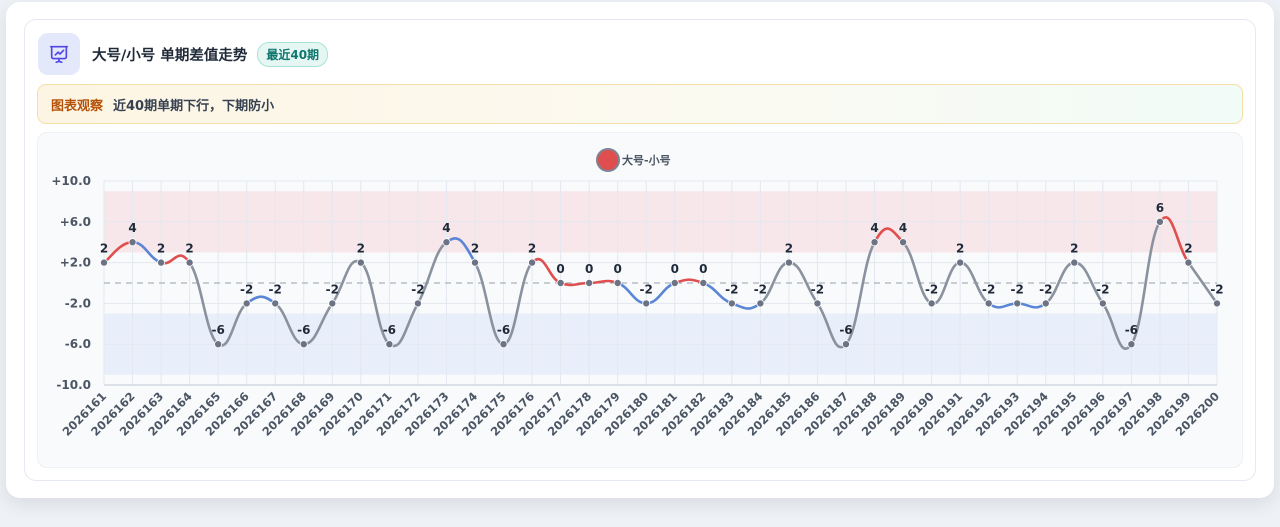  Describe the element at coordinates (170, 55) in the screenshot. I see `card-title: 大号/小号 单期差值走势` at that location.